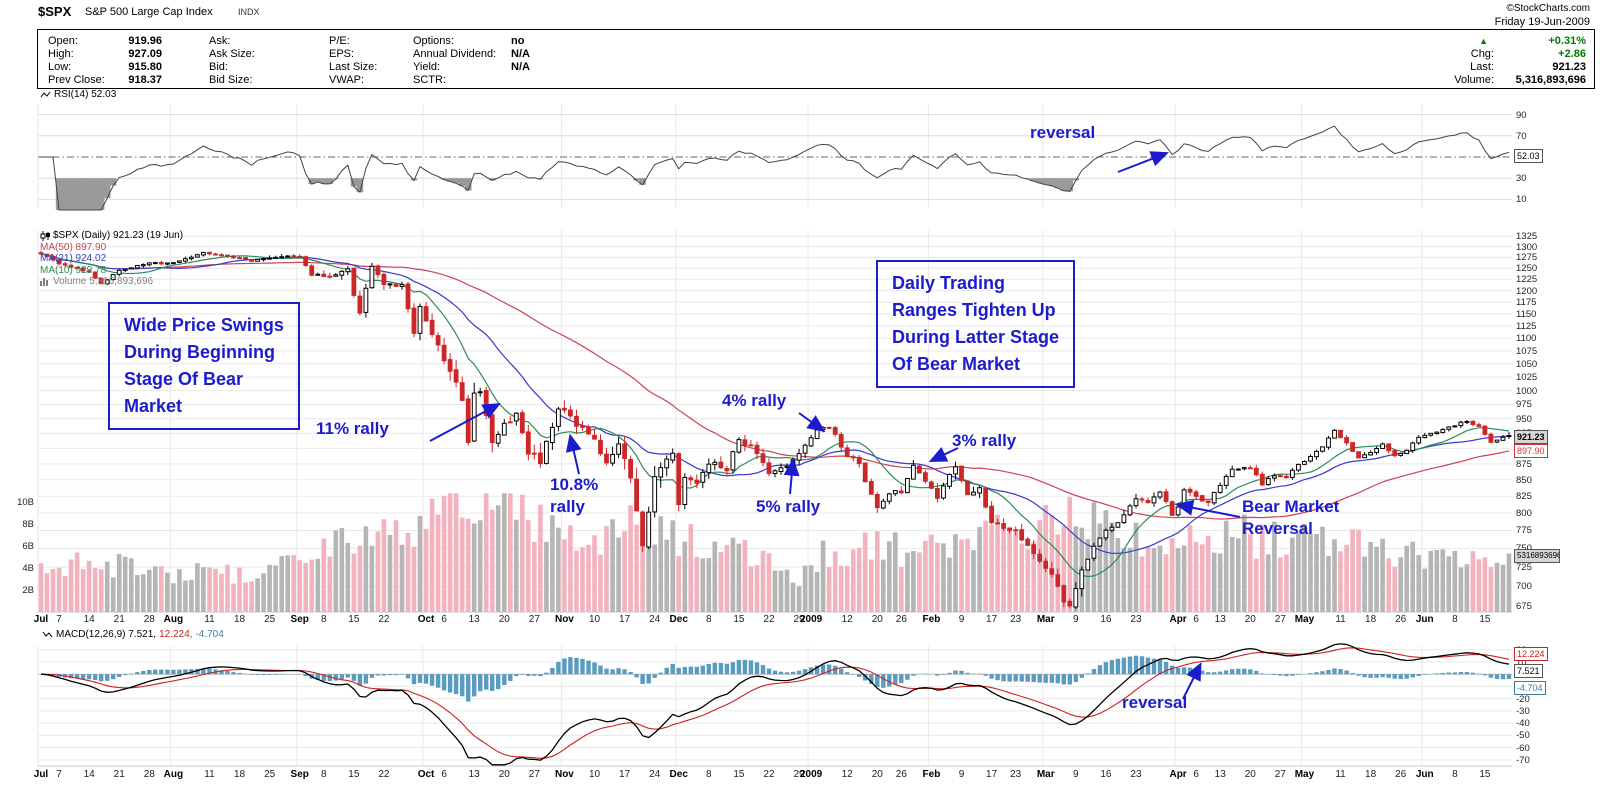 The height and width of the screenshot is (800, 1600). I want to click on axis-label: 10, so click(1521, 662).